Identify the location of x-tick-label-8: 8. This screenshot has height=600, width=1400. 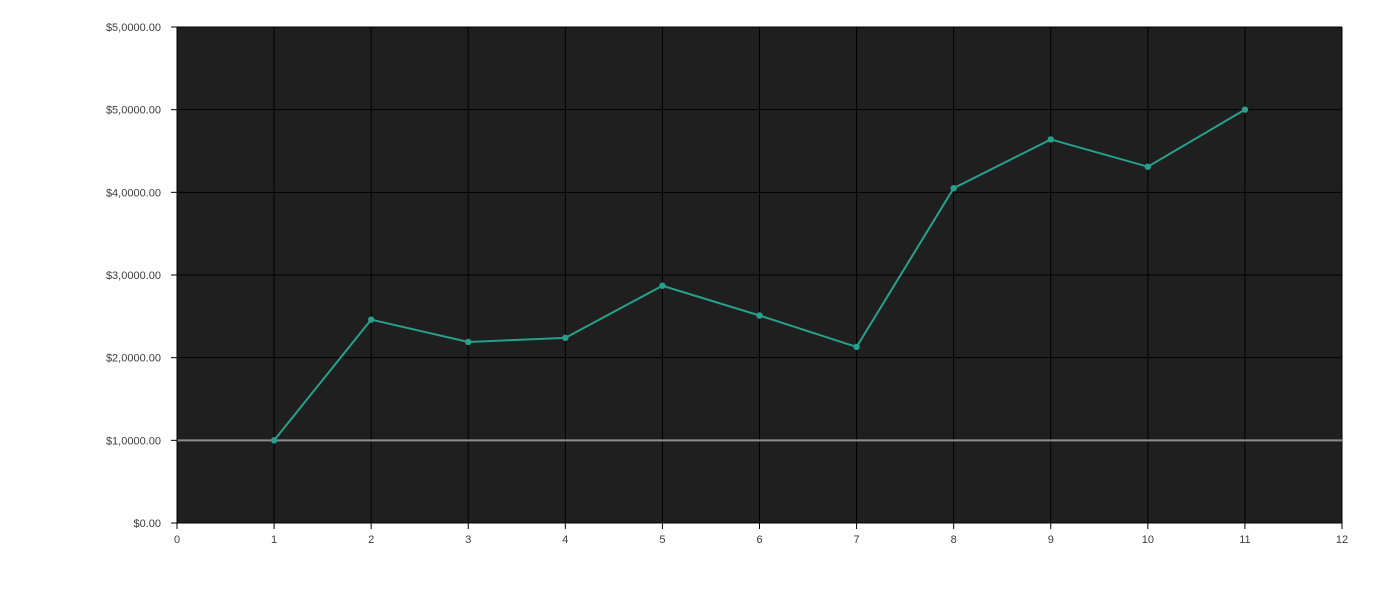
(954, 540).